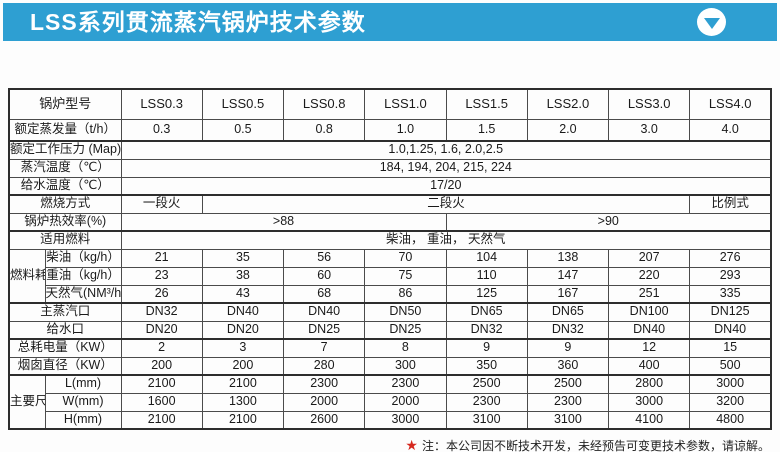 The width and height of the screenshot is (780, 452). I want to click on row-label-diesel: 柴油（kg/h）, so click(83, 258).